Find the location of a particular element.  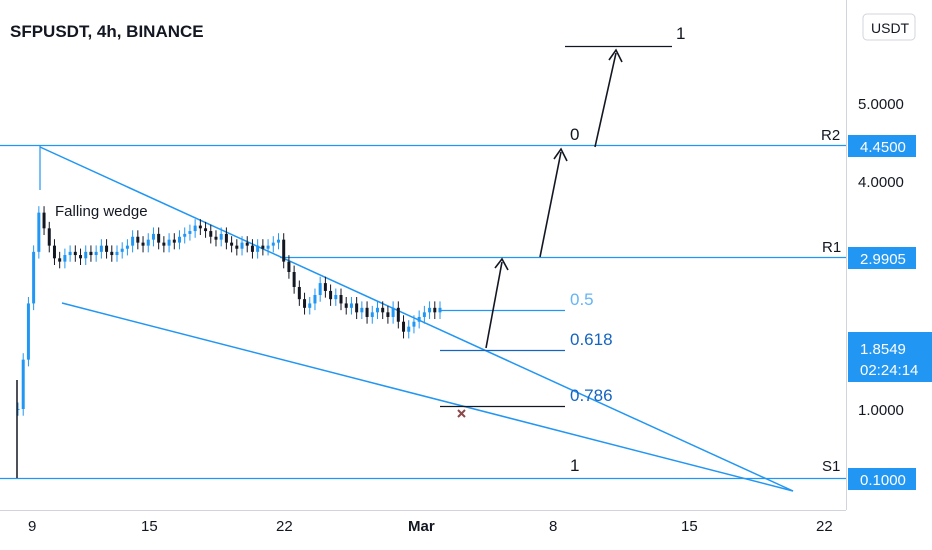

r1-price-value: 2.9905 is located at coordinates (883, 259).